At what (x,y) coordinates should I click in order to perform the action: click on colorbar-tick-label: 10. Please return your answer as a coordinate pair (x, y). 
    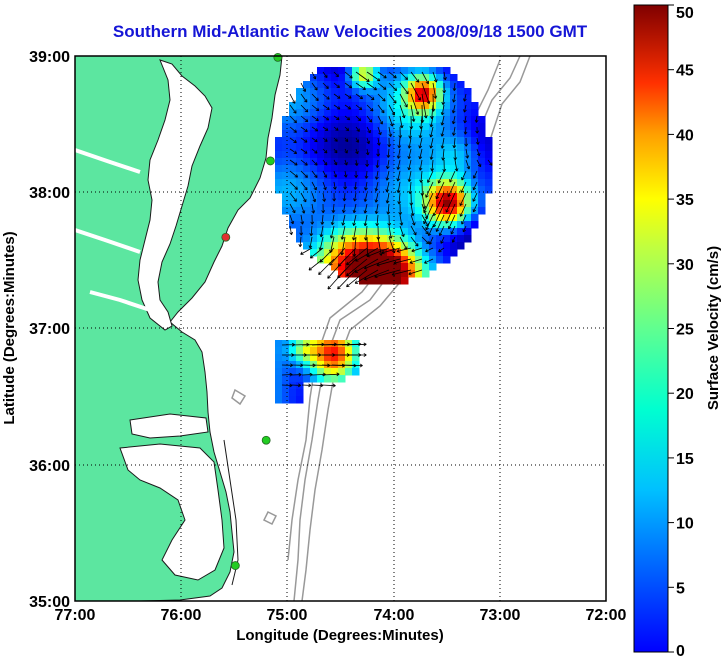
    Looking at the image, I should click on (685, 524).